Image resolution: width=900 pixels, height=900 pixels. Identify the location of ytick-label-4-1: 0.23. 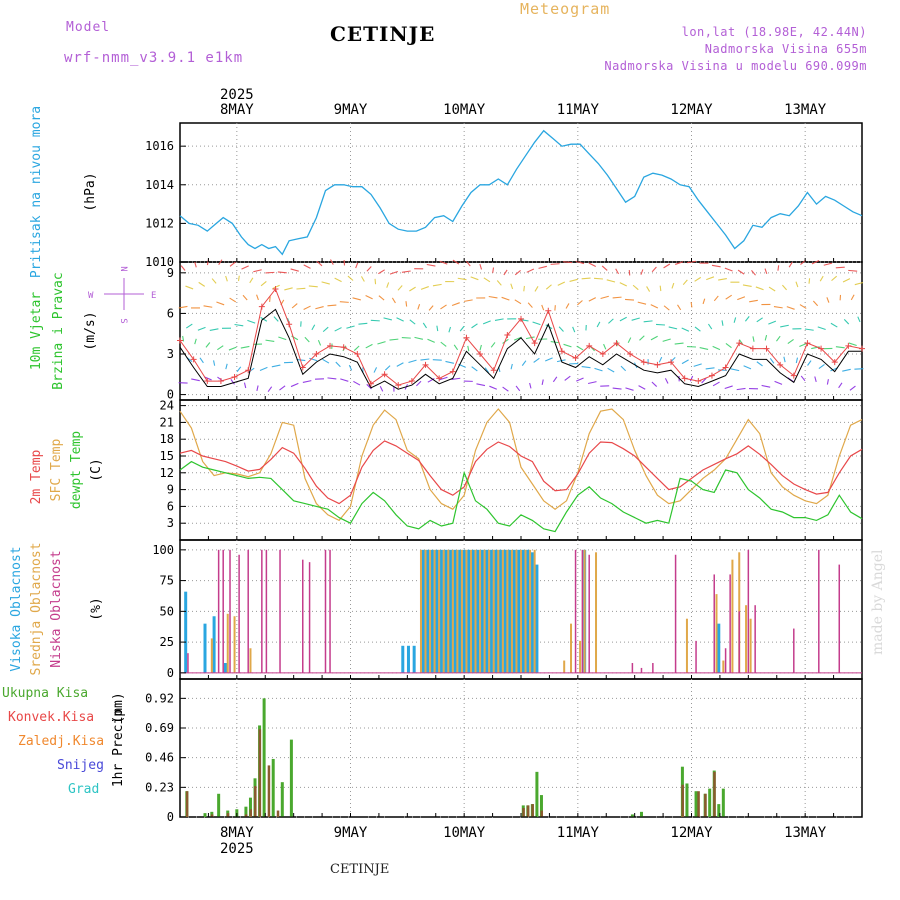
(159, 787).